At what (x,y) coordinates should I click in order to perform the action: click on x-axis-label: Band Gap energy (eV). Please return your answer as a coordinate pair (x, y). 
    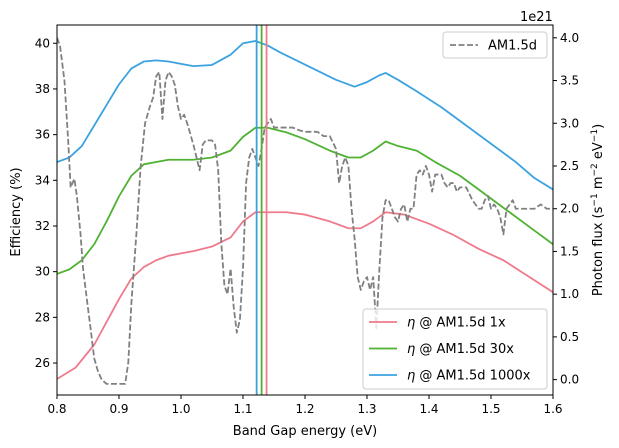
    Looking at the image, I should click on (305, 431).